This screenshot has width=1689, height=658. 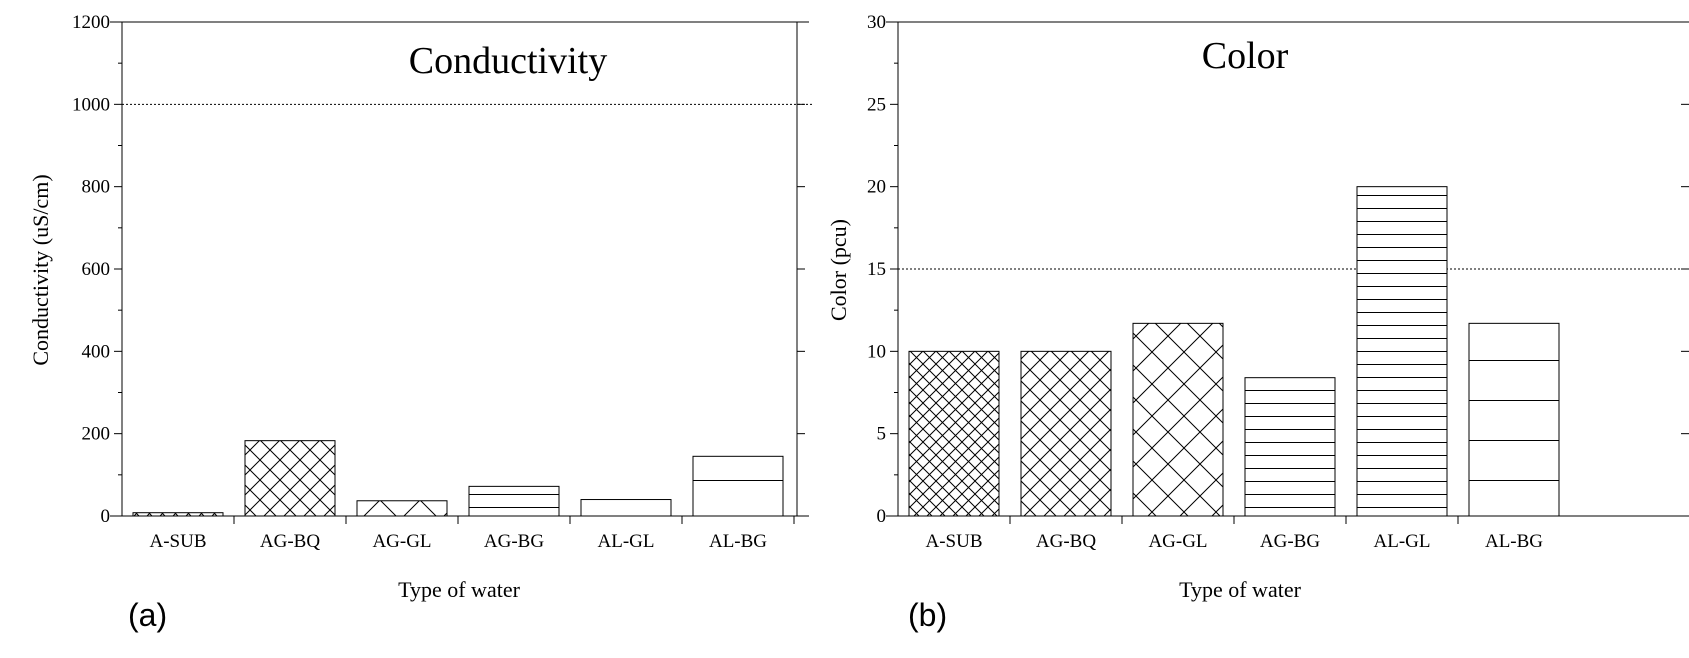 I want to click on y-tick-label: 10, so click(x=876, y=351).